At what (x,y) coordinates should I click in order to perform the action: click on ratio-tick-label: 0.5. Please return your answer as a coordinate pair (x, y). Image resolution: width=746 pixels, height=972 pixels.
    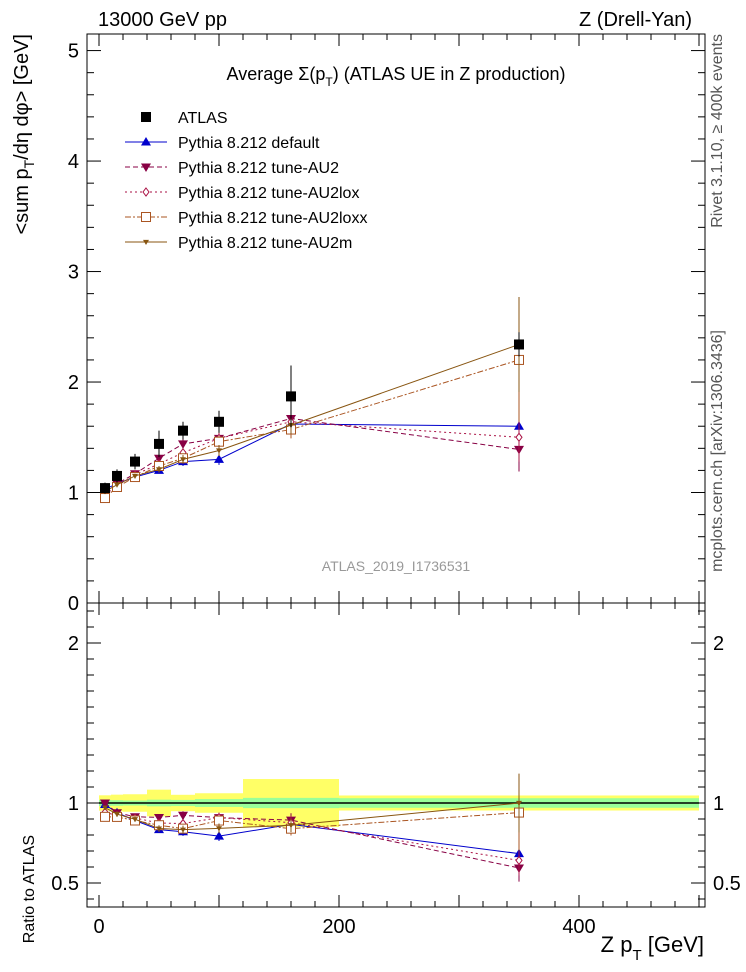
    Looking at the image, I should click on (65, 884).